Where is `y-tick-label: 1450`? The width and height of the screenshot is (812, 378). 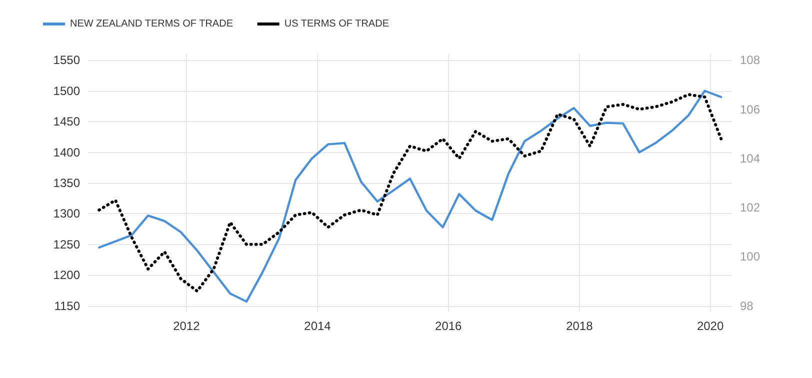
y-tick-label: 1450 is located at coordinates (66, 121).